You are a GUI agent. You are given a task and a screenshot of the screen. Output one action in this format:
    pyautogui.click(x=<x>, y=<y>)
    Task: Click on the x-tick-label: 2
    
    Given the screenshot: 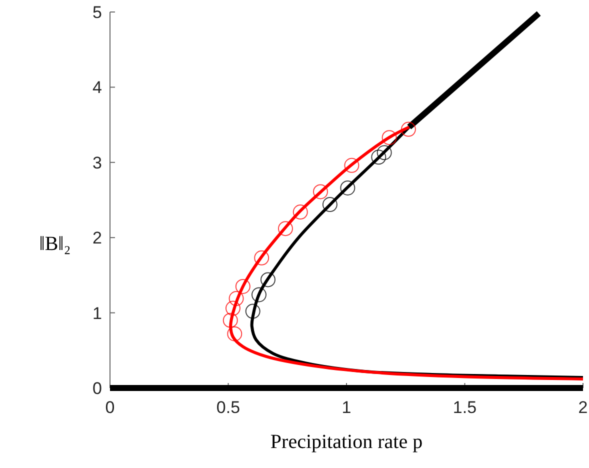 What is the action you would take?
    pyautogui.click(x=583, y=407)
    